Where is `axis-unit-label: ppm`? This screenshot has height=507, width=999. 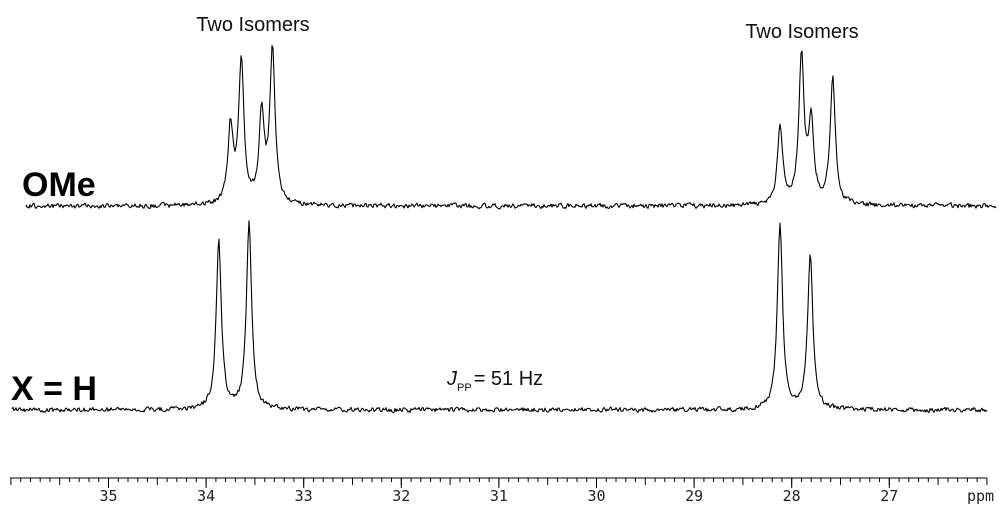 axis-unit-label: ppm is located at coordinates (980, 496).